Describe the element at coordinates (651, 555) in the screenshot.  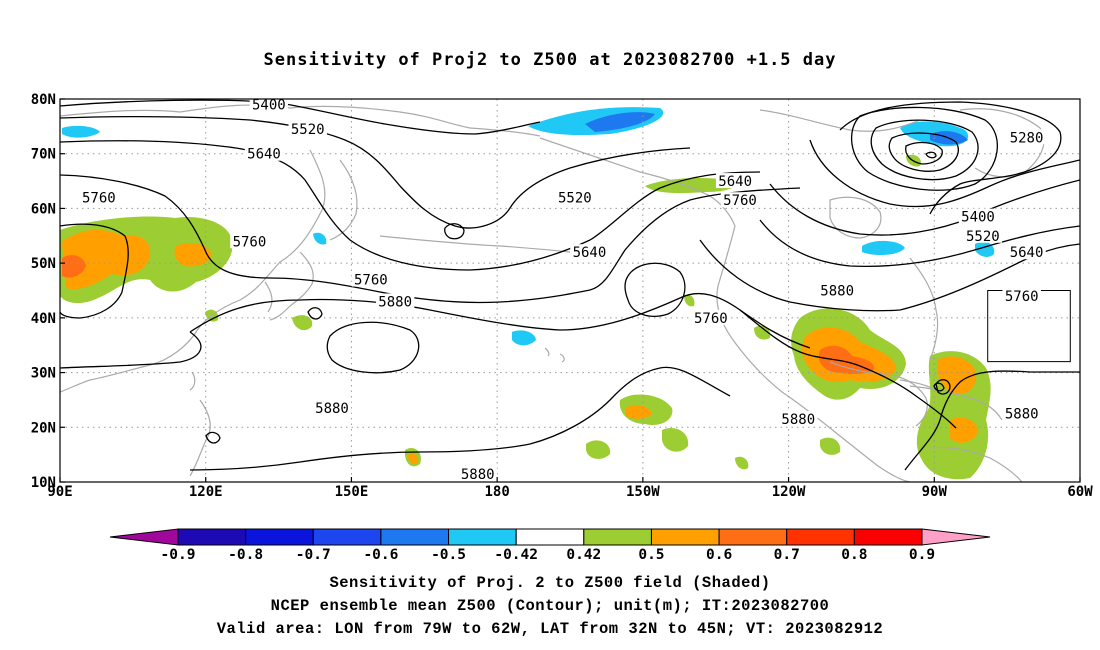
I see `colorbar-label: 0.5` at that location.